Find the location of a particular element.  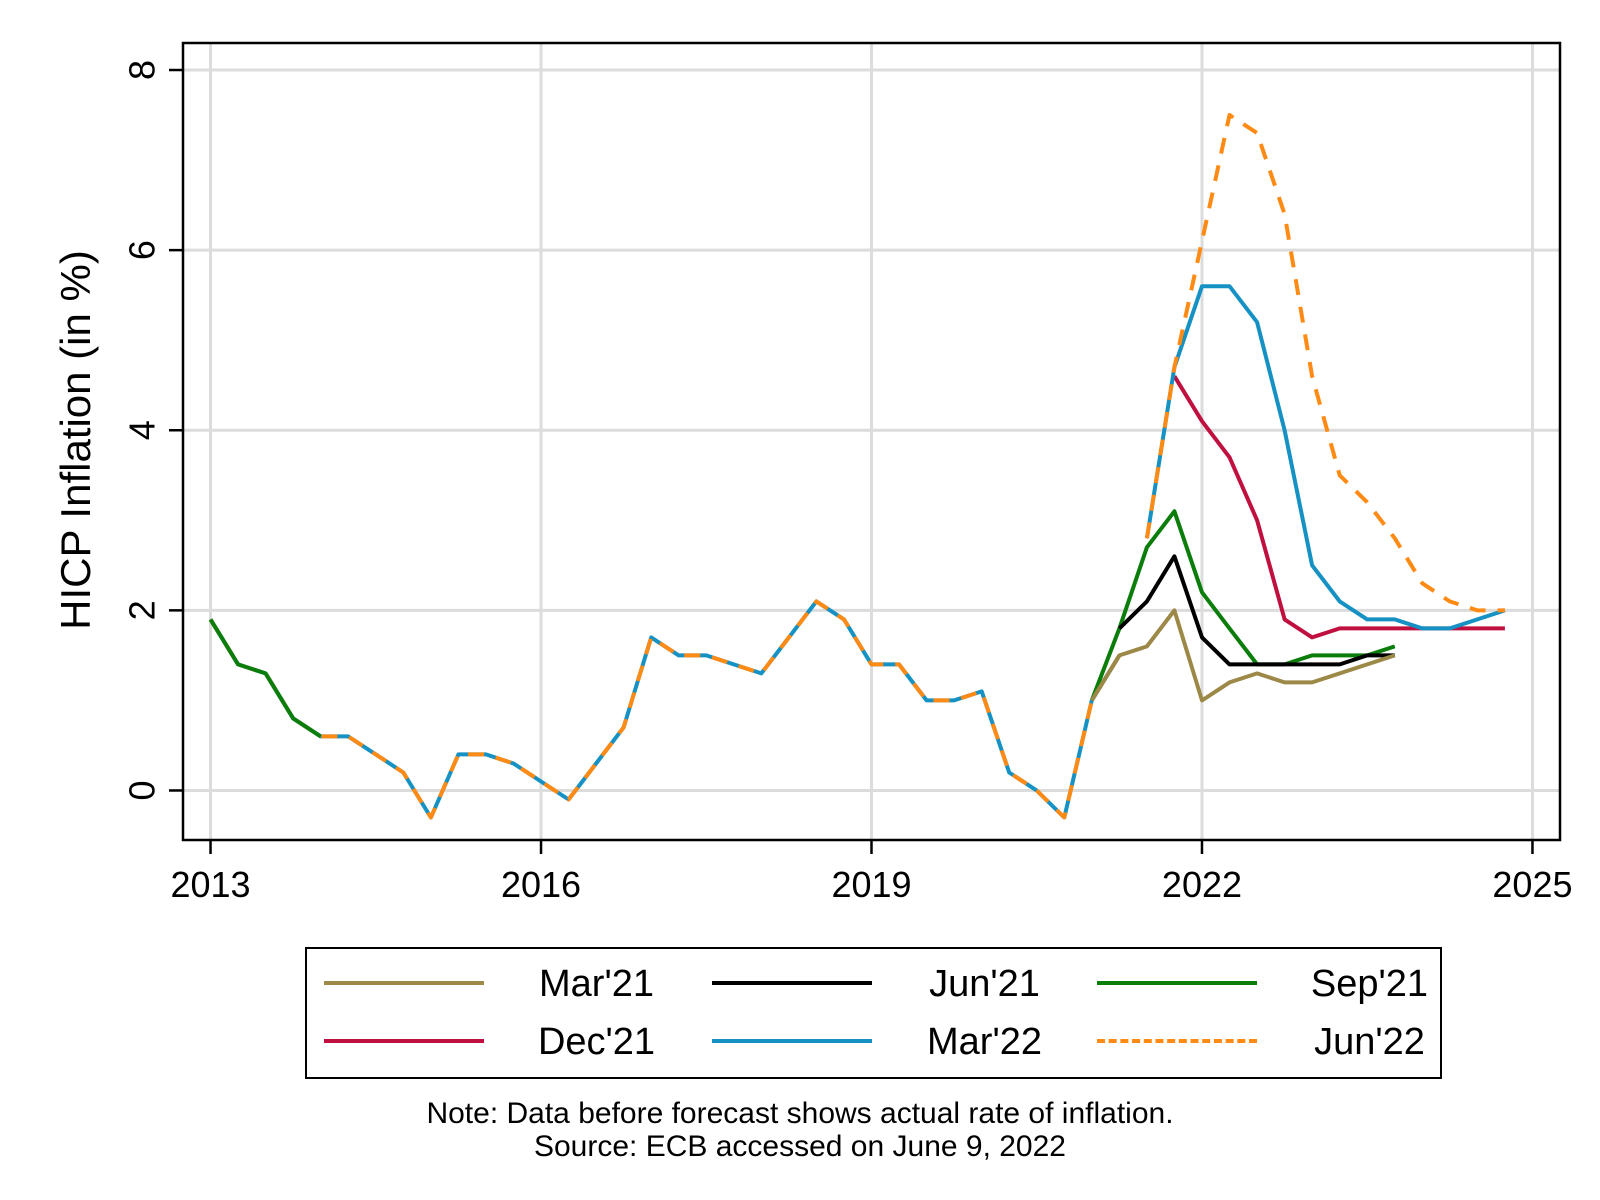

series-line-sep21 is located at coordinates (802, 624).